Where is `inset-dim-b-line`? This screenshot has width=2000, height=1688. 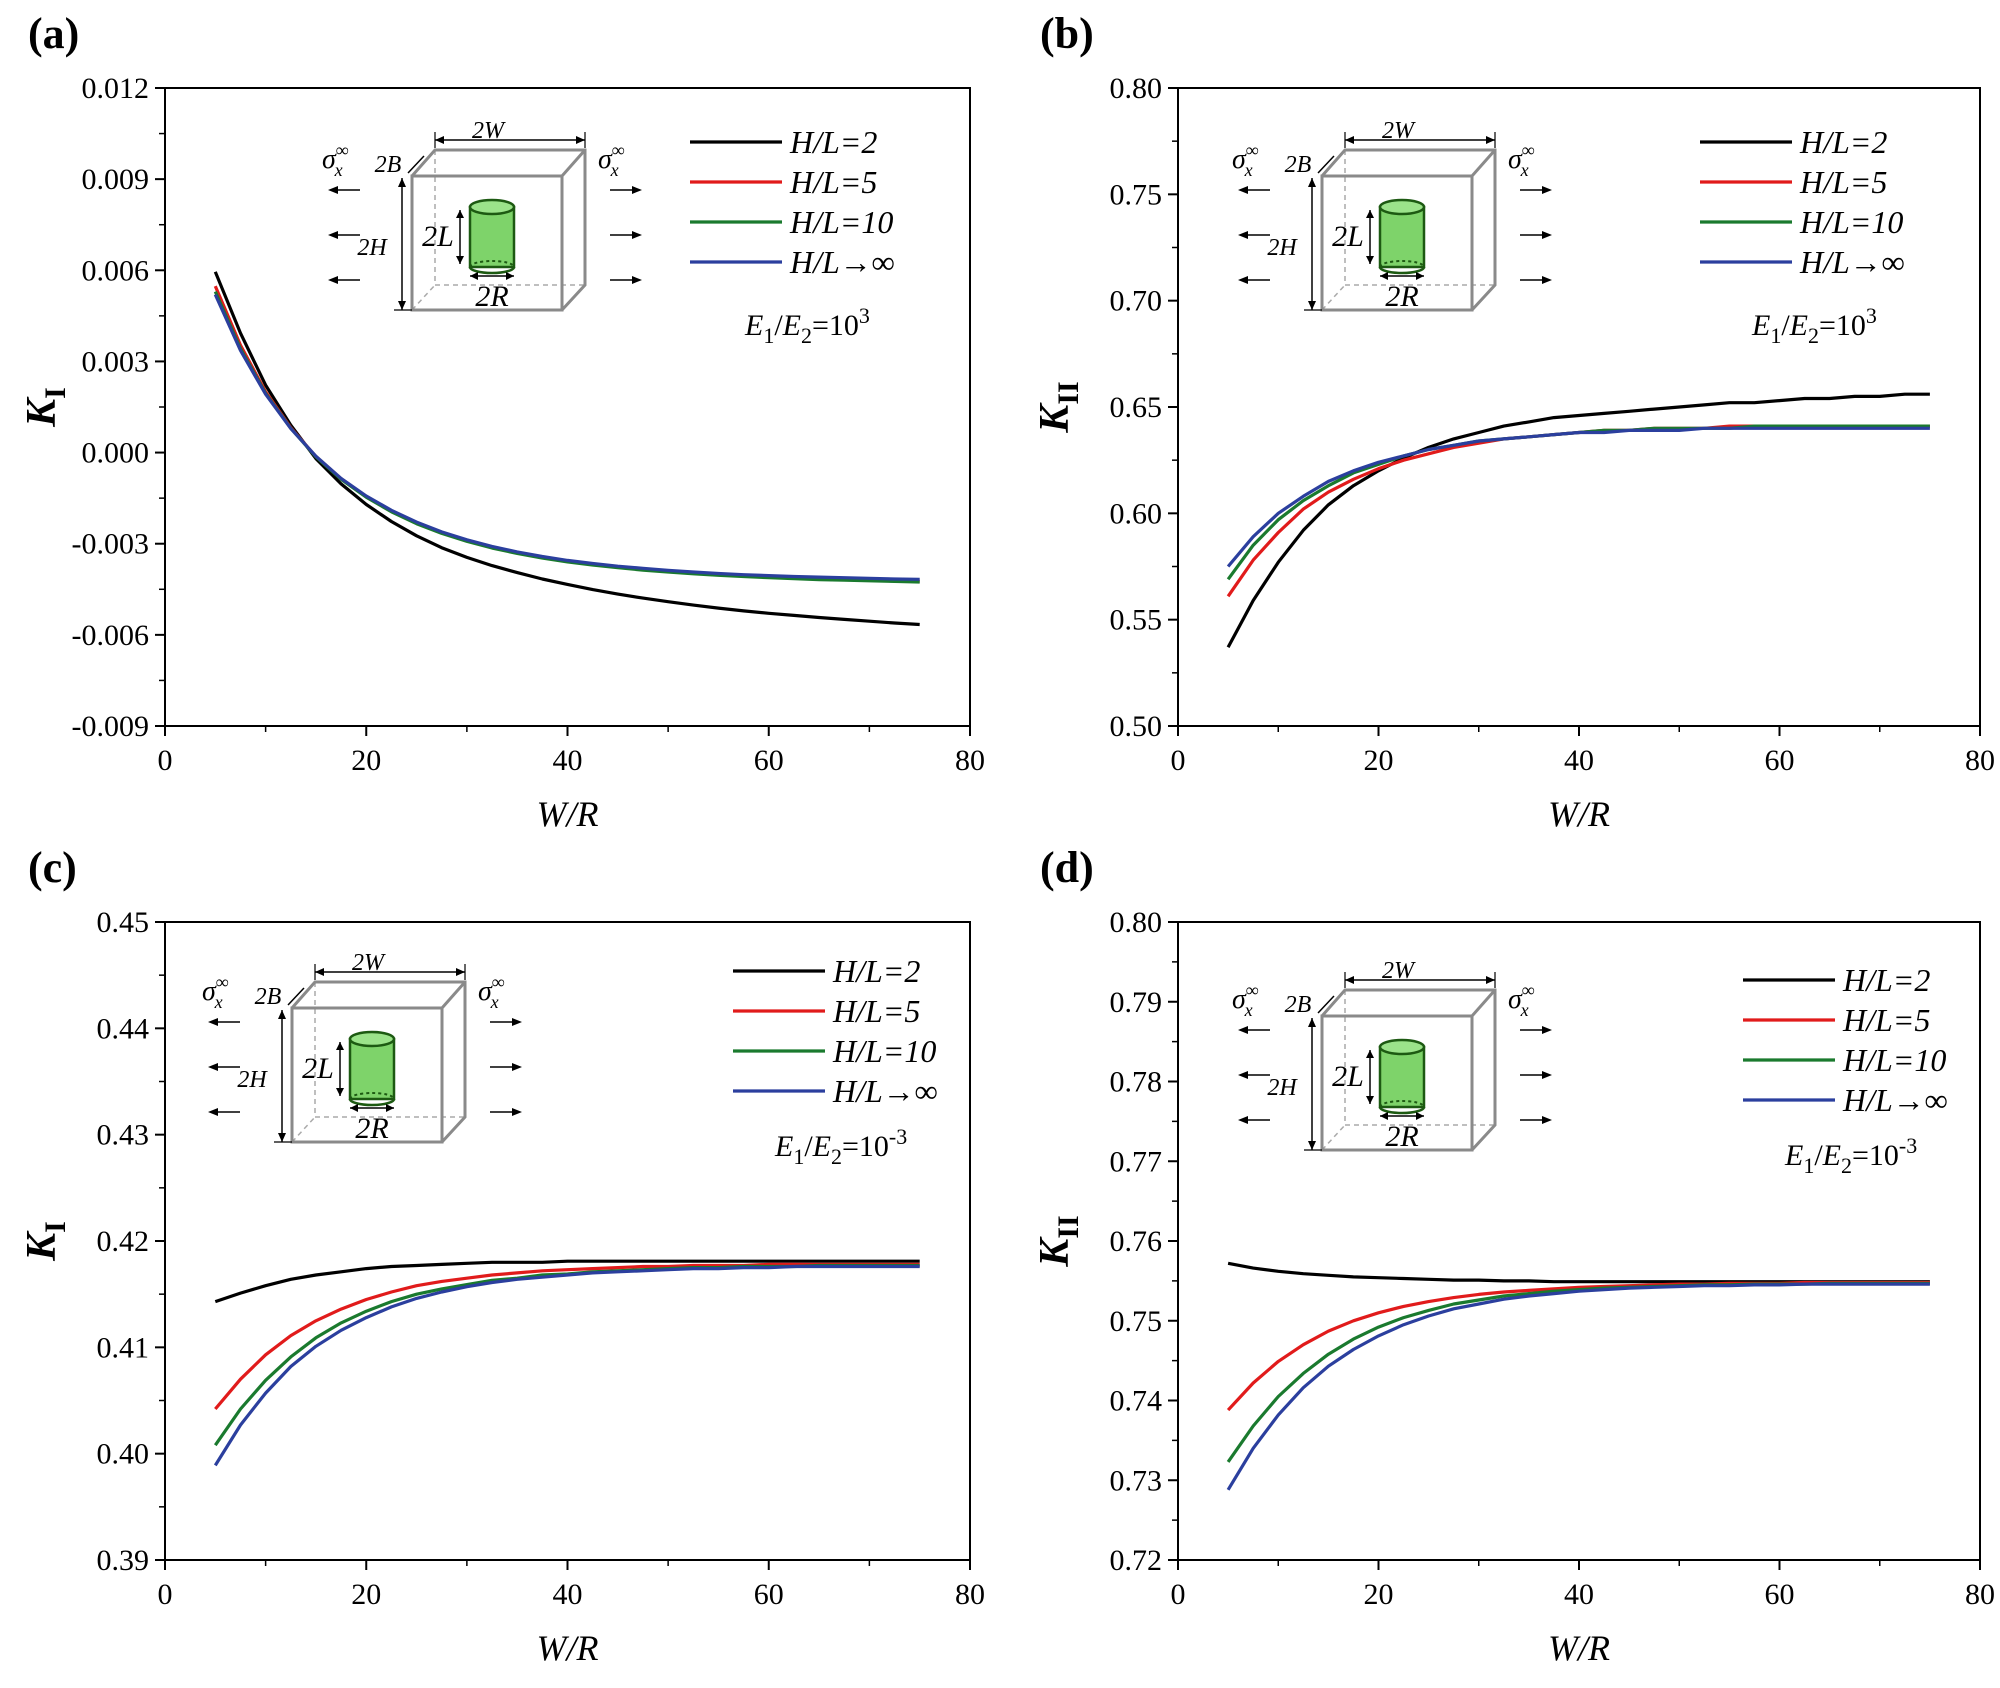 inset-dim-b-line is located at coordinates (416, 164).